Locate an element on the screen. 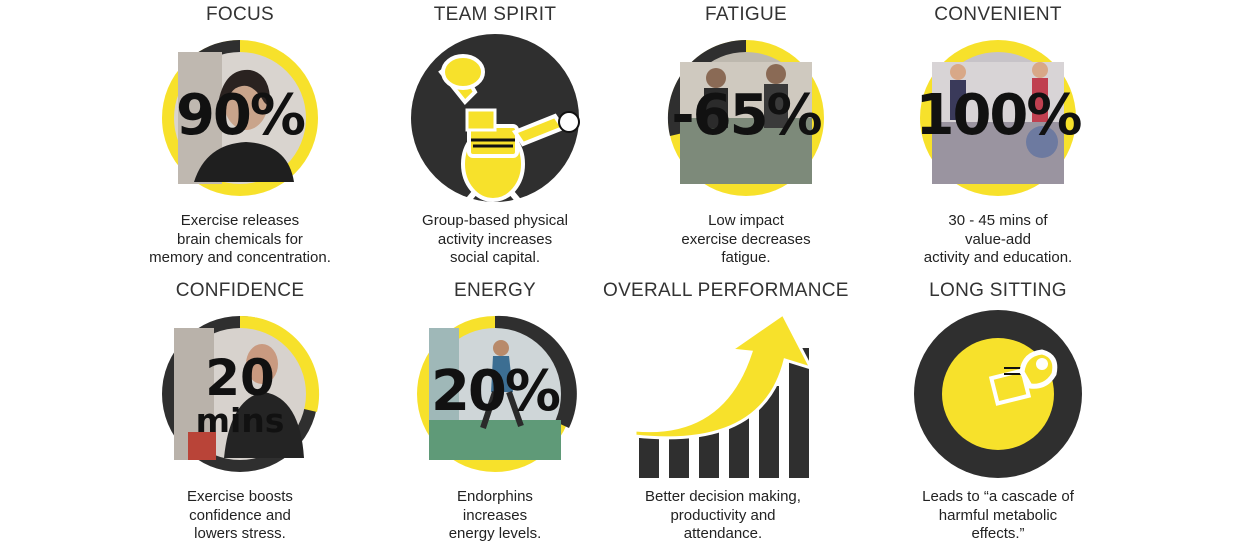 This screenshot has height=544, width=1237. convenient-stat: 100% is located at coordinates (998, 115).